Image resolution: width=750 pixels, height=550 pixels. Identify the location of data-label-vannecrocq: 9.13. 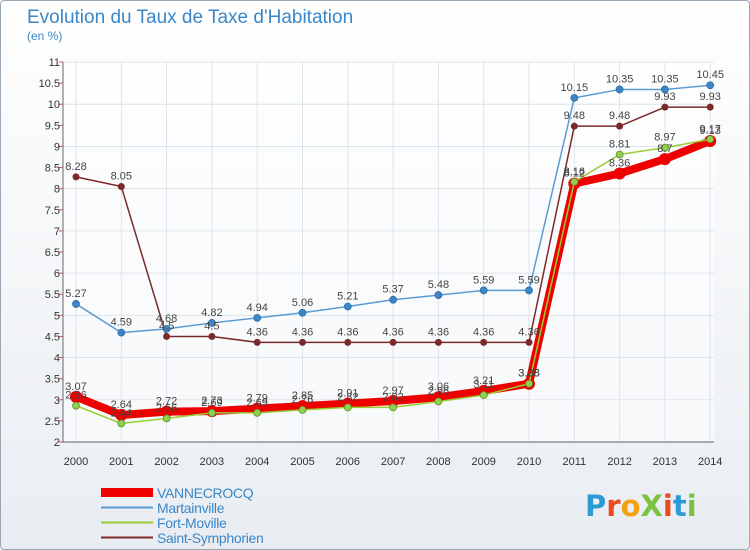
(709, 131).